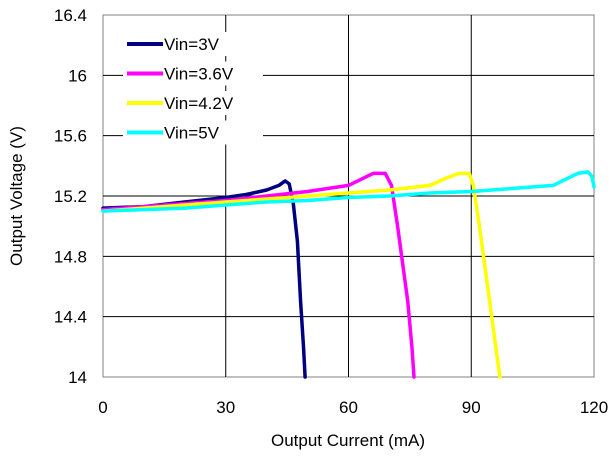  I want to click on x-tick-labels: 0 30 60 90 120, so click(353, 407).